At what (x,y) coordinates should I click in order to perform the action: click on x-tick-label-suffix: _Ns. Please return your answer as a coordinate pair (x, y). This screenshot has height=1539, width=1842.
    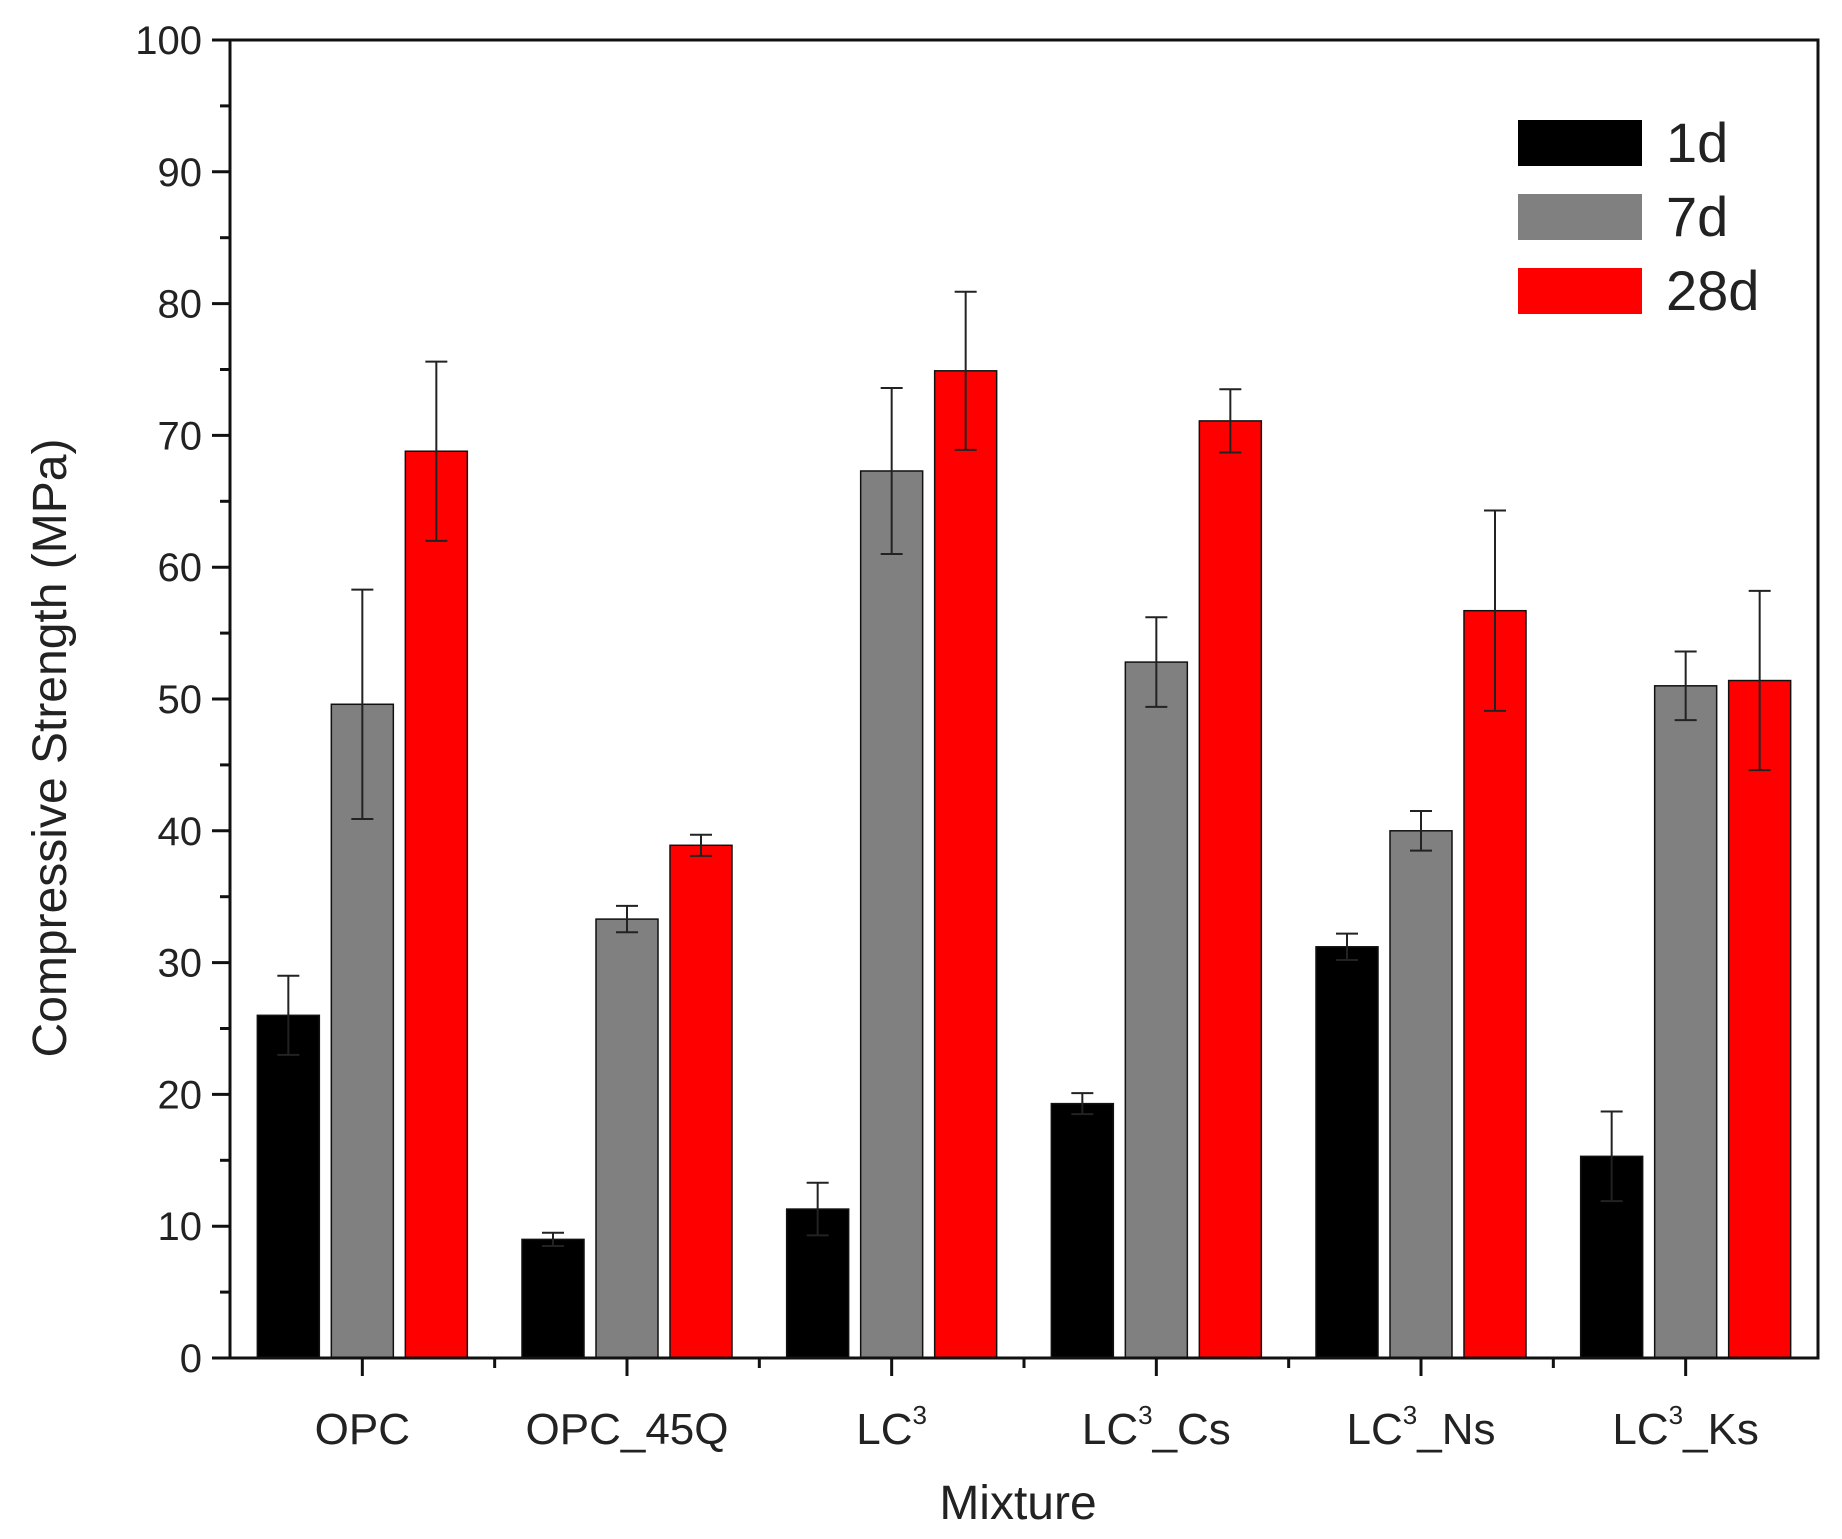
    Looking at the image, I should click on (1455, 1429).